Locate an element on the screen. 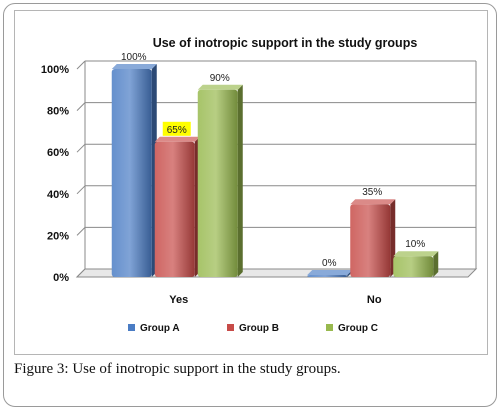 This screenshot has height=415, width=502. caption-label: Figure 3: is located at coordinates (41, 369).